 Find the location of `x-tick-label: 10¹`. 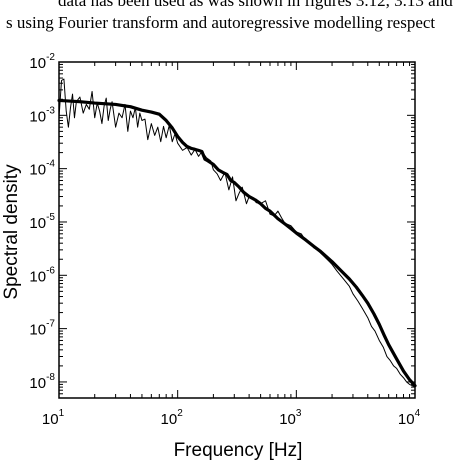

x-tick-label: 10¹ is located at coordinates (53, 418).